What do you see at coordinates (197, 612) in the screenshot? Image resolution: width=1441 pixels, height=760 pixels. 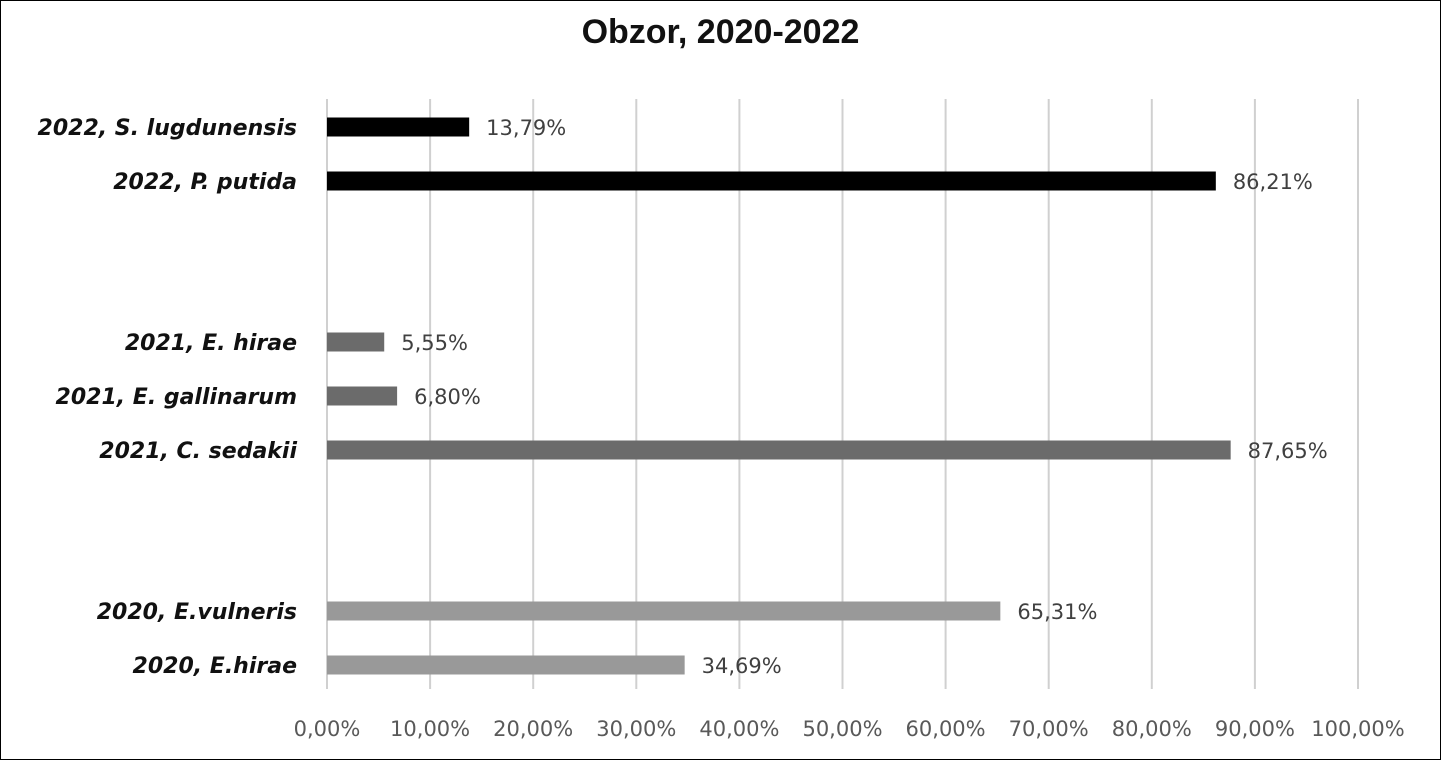 I see `category-label: 2020, E.vulneris` at bounding box center [197, 612].